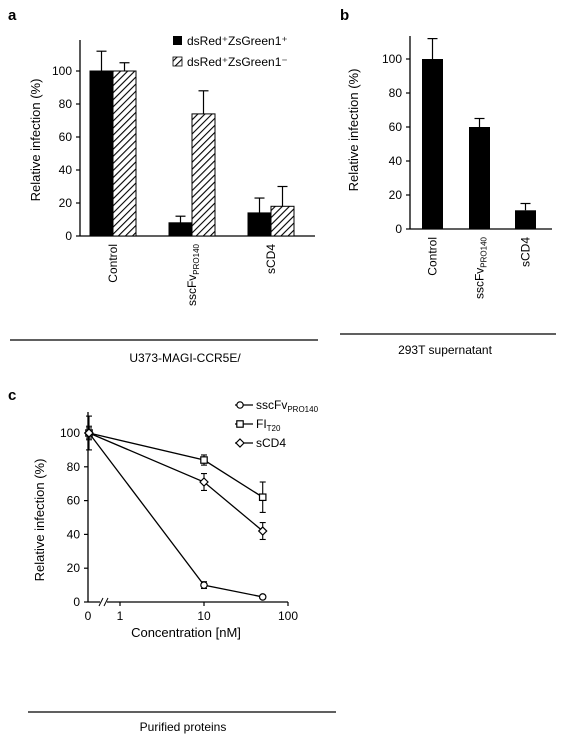 This screenshot has height=738, width=568. Describe the element at coordinates (177, 61) in the screenshot. I see `legend-swatch-hatched` at that location.